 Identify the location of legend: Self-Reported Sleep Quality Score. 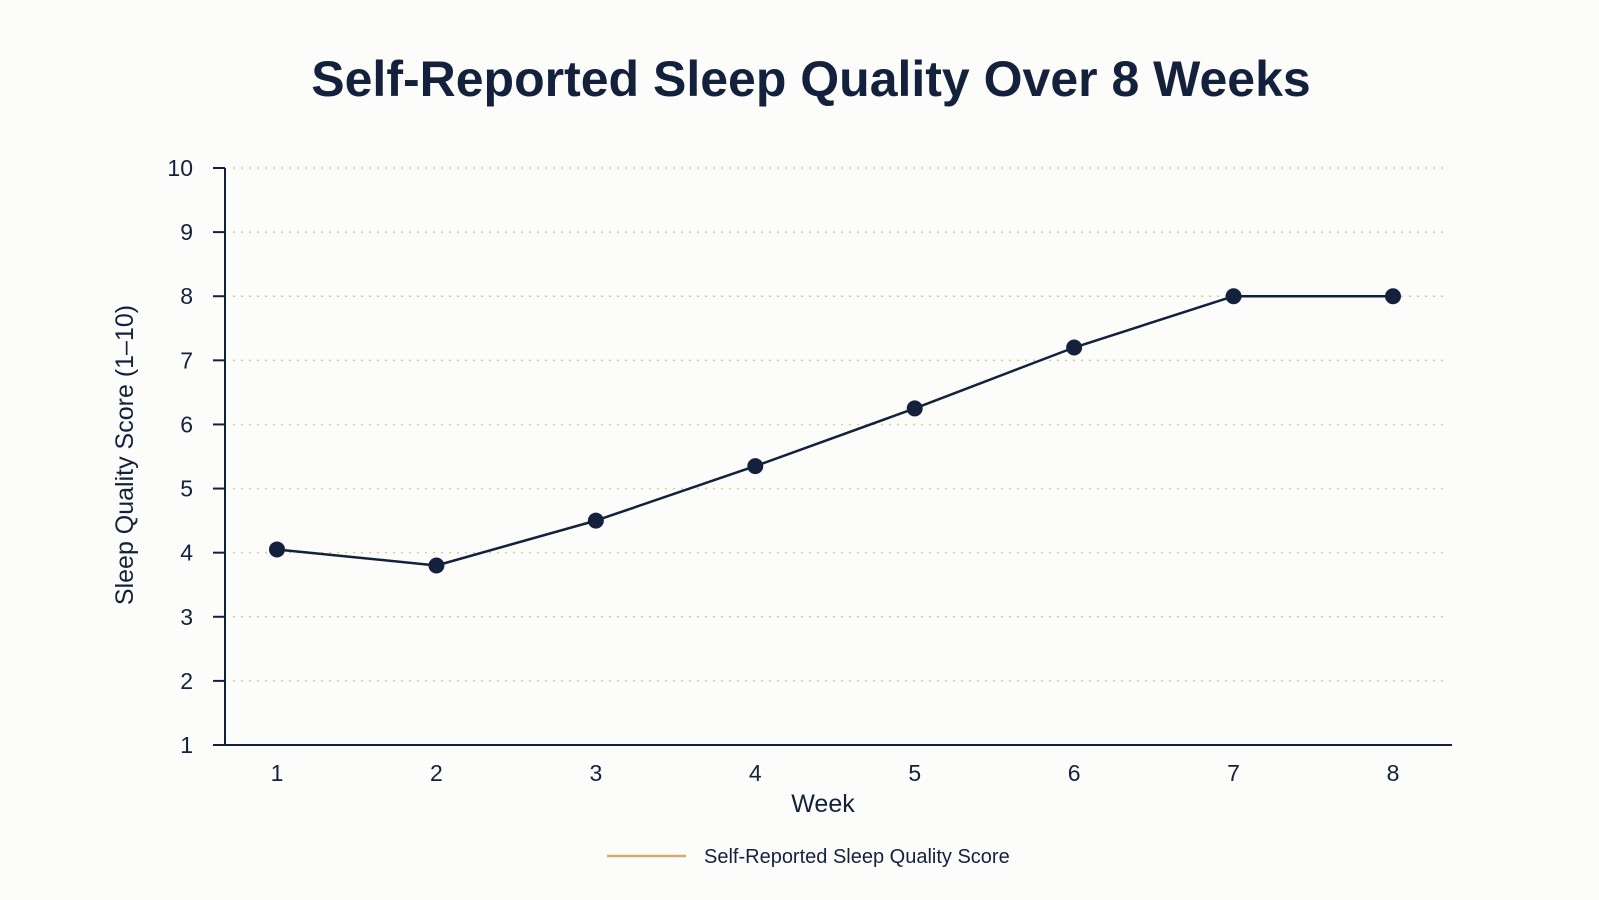
(808, 857).